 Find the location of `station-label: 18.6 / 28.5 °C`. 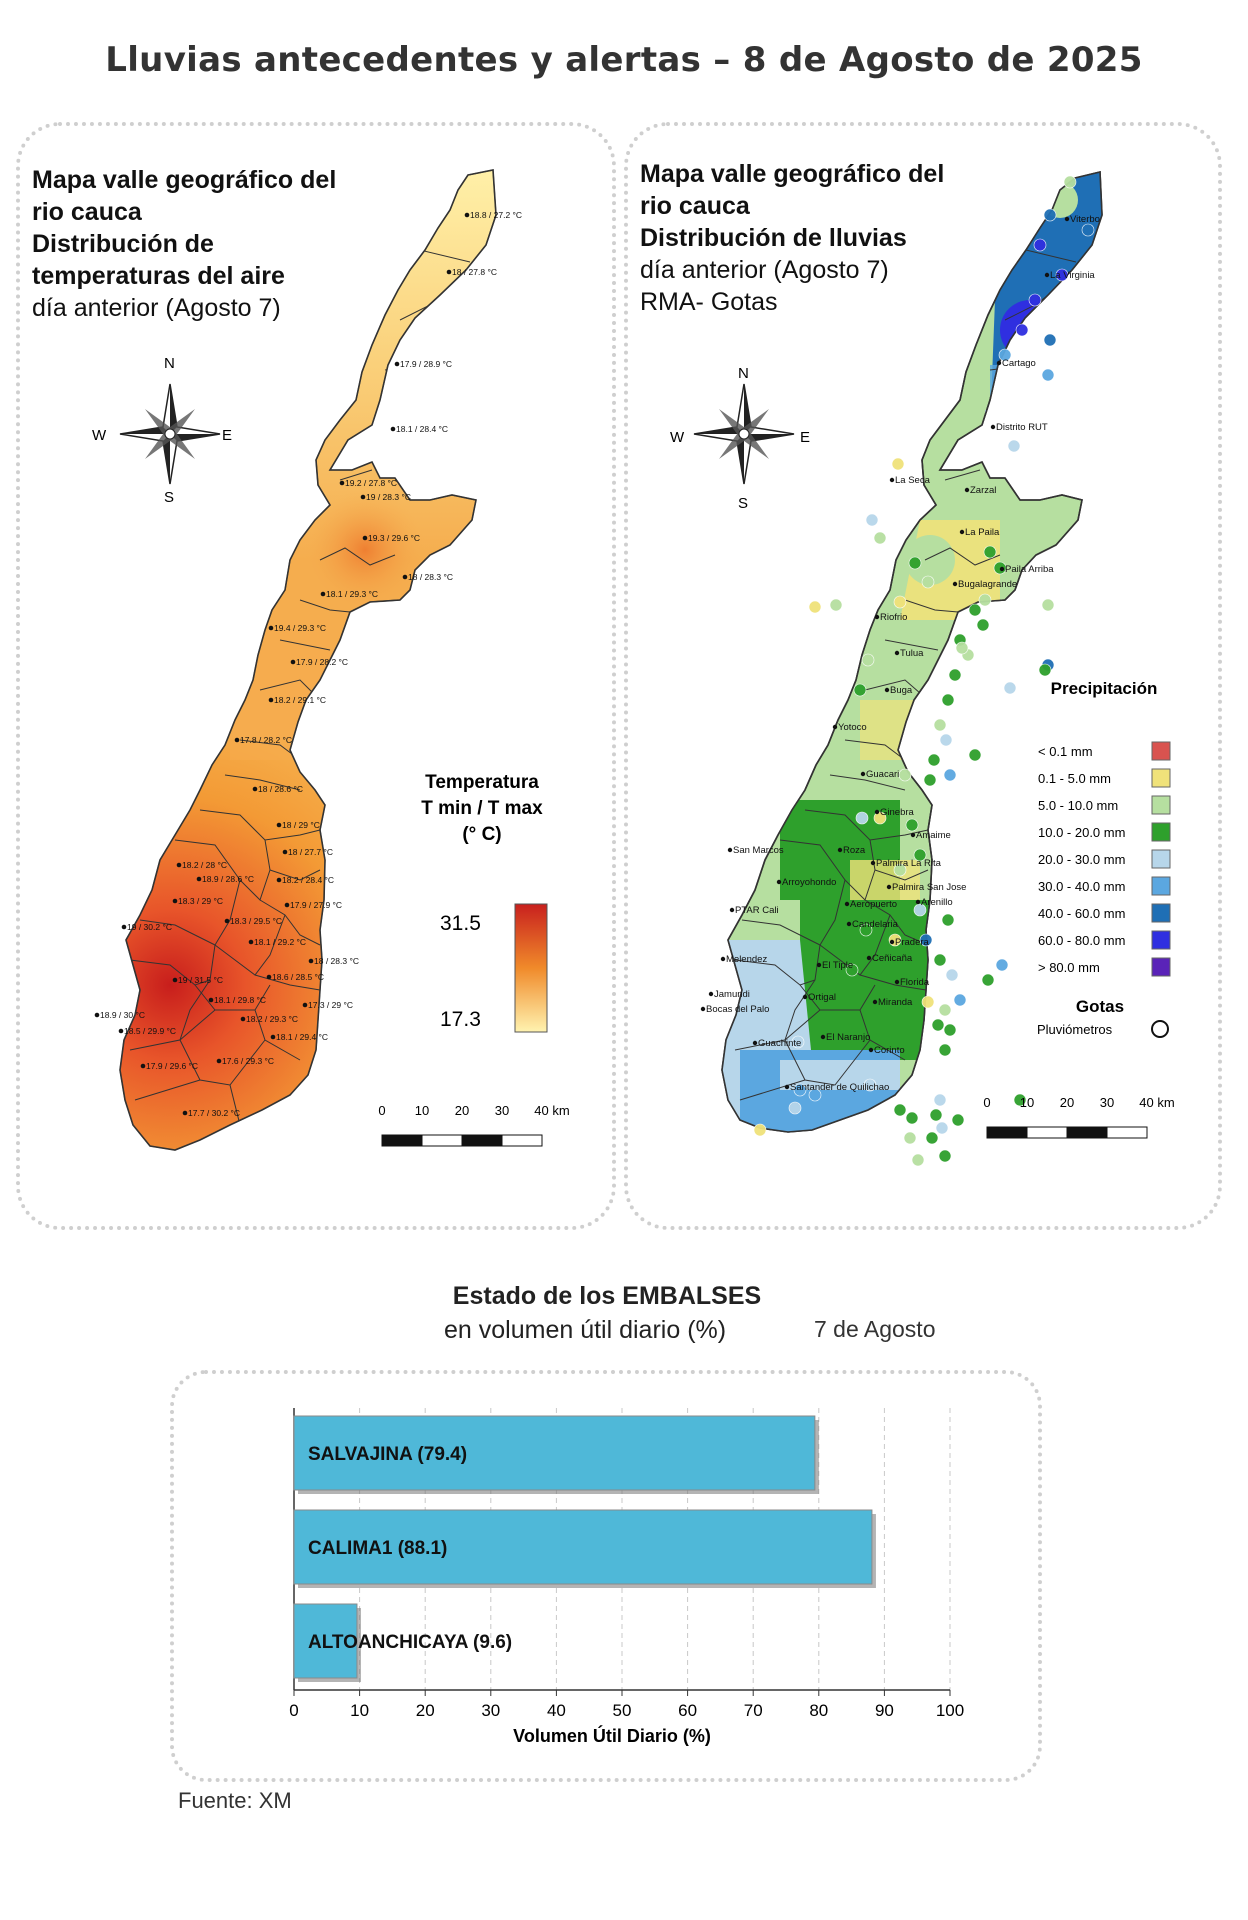

station-label: 18.6 / 28.5 °C is located at coordinates (298, 977).